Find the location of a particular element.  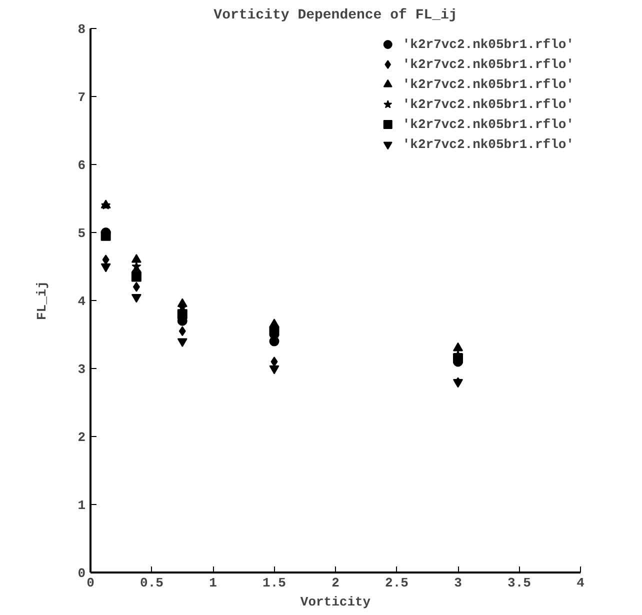

y-tick-label: 6 is located at coordinates (82, 165).